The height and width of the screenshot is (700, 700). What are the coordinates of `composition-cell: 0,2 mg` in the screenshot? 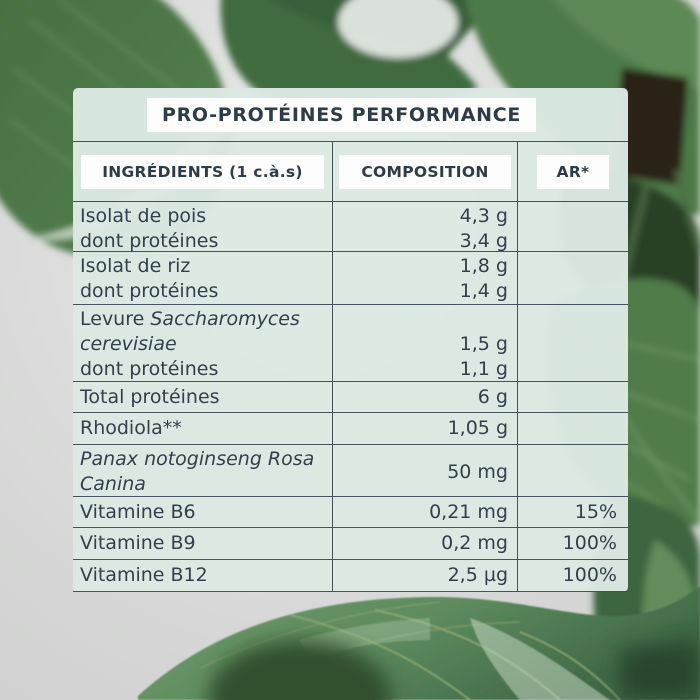 It's located at (425, 543).